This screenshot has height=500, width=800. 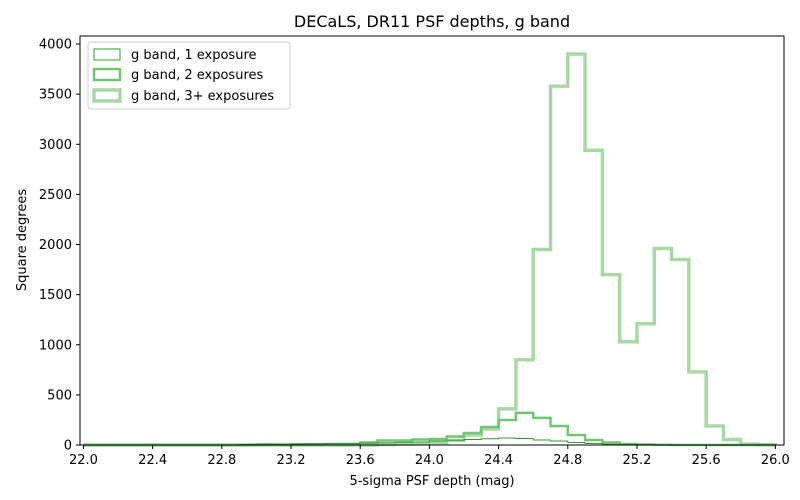 I want to click on x-axis-label: 5-sigma PSF depth (mag), so click(x=431, y=481).